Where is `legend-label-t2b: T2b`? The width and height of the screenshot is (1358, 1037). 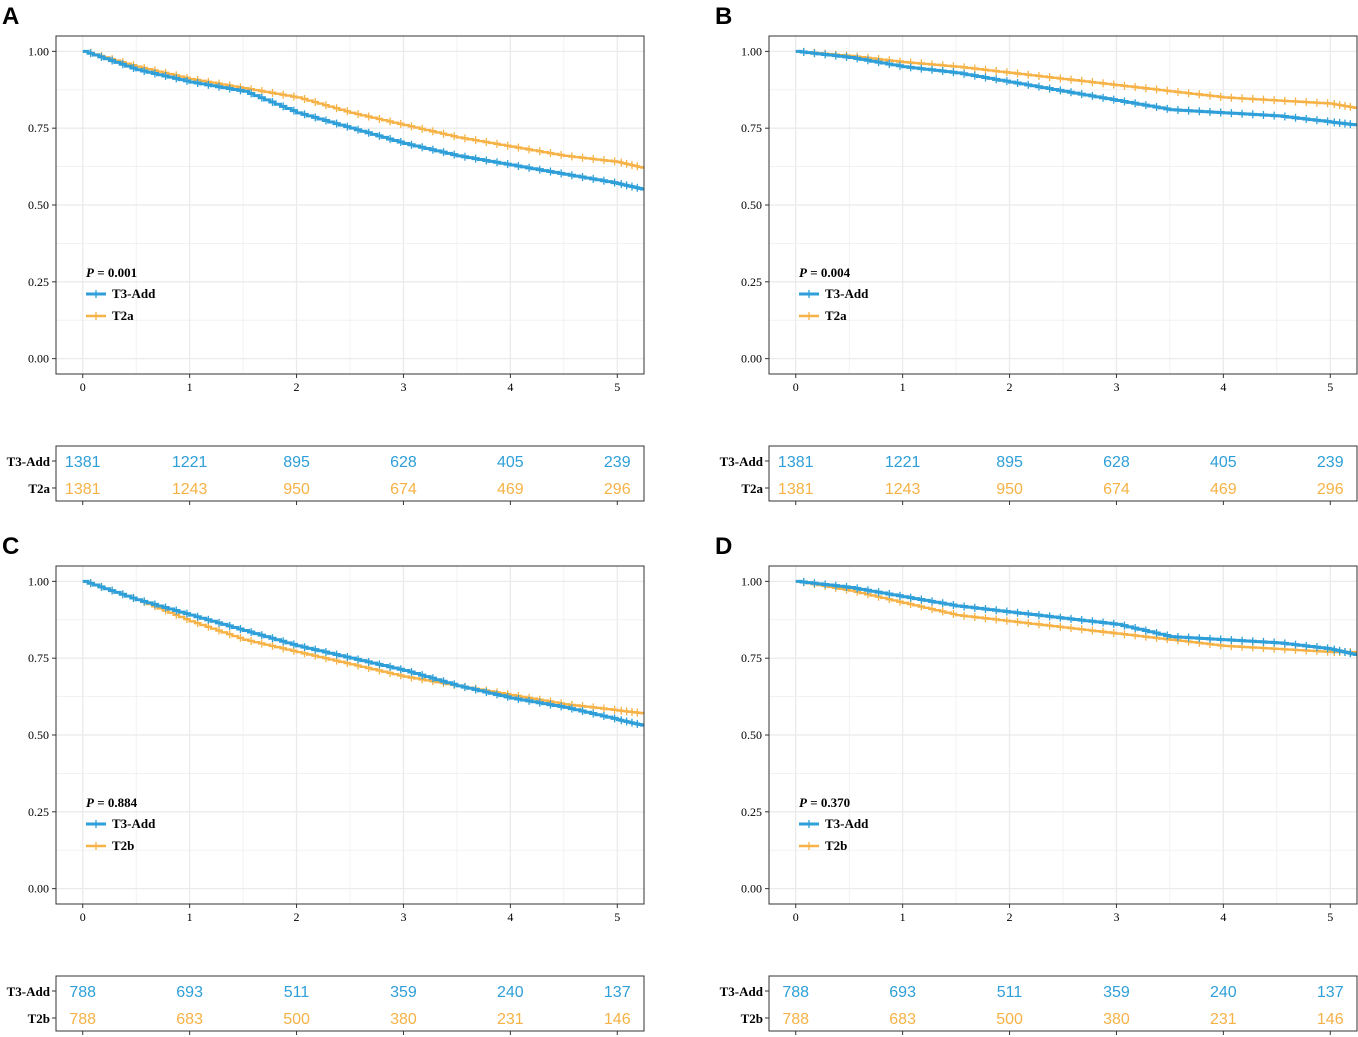
legend-label-t2b: T2b is located at coordinates (836, 845).